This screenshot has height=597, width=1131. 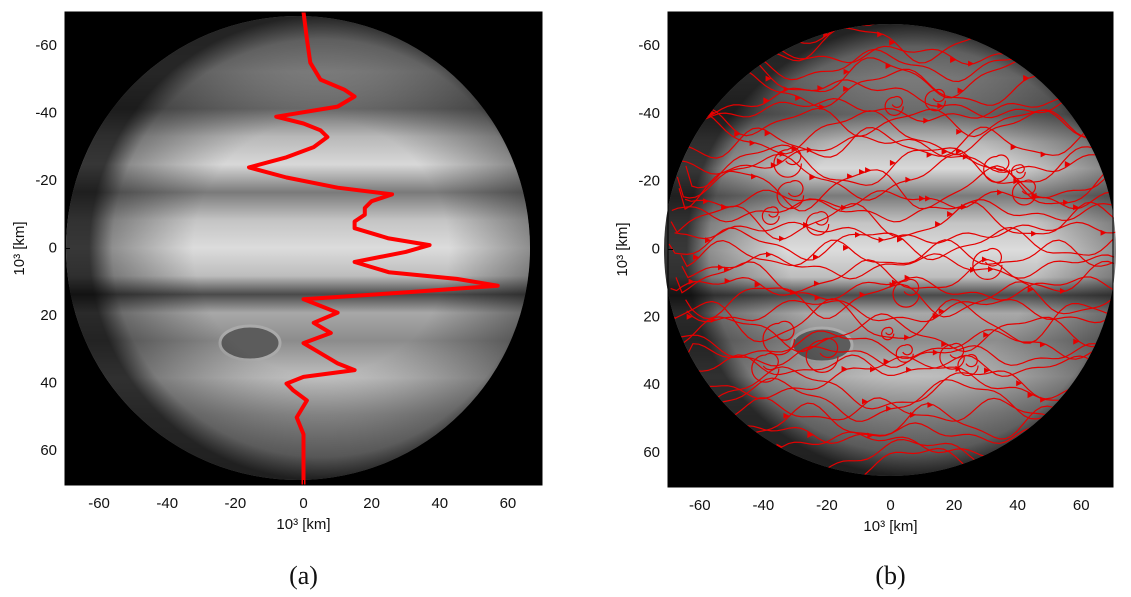 I want to click on x-axis-label: 10³ [km], so click(x=303, y=524).